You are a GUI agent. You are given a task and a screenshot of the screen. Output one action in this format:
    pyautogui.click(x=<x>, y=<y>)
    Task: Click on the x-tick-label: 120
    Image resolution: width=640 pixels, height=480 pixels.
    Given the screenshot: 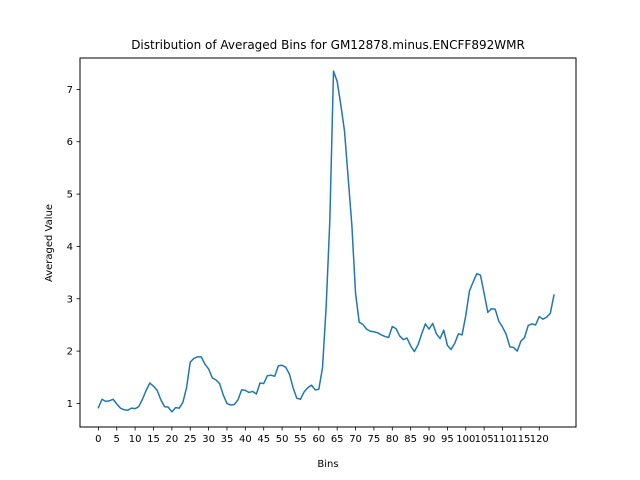 What is the action you would take?
    pyautogui.click(x=539, y=439)
    